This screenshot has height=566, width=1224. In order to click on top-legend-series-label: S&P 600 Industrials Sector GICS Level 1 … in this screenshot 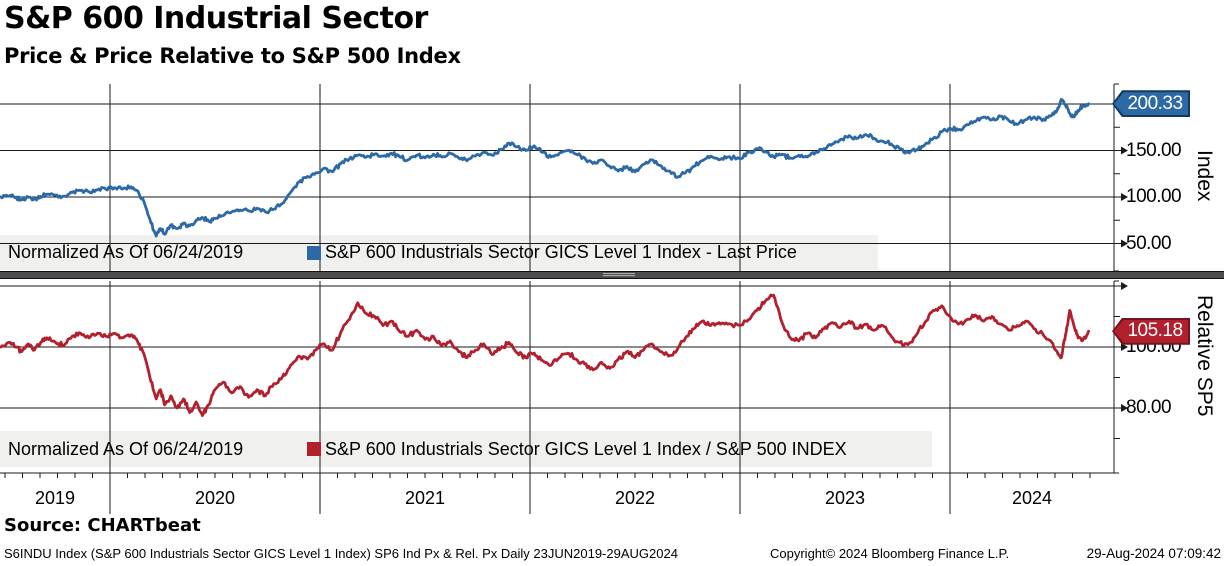, I will do `click(561, 252)`.